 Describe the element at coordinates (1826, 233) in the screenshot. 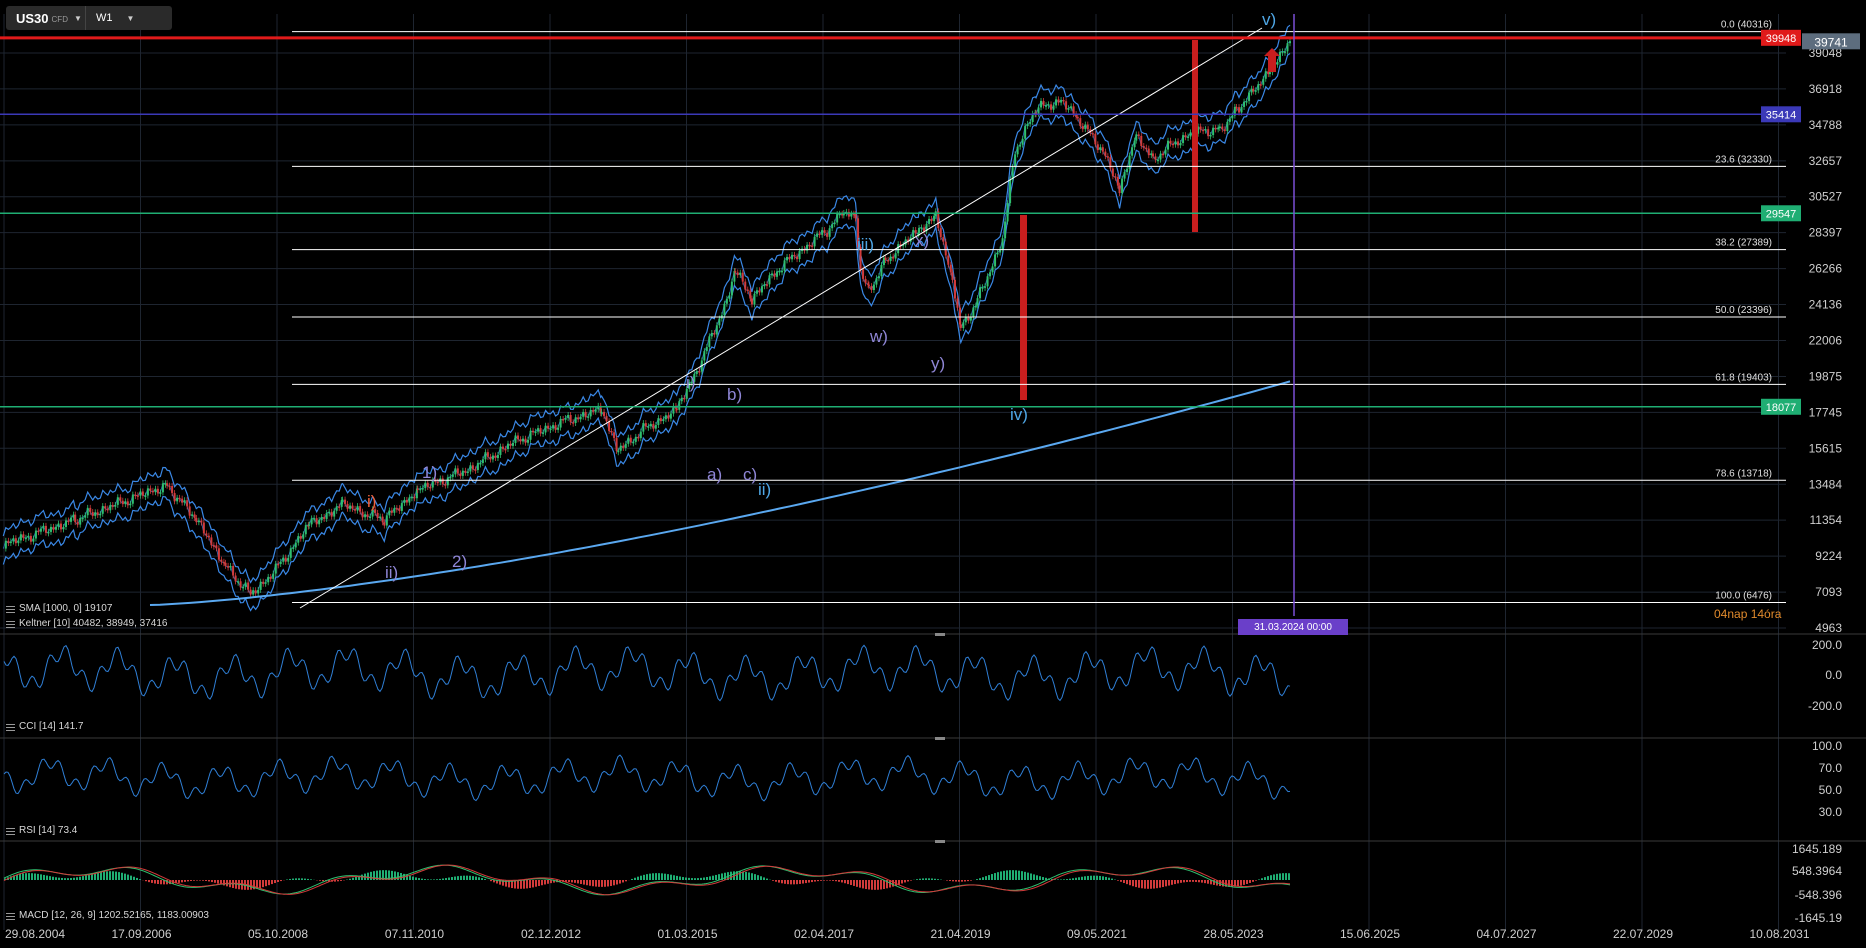

I see `price-tick-label: 28397` at that location.